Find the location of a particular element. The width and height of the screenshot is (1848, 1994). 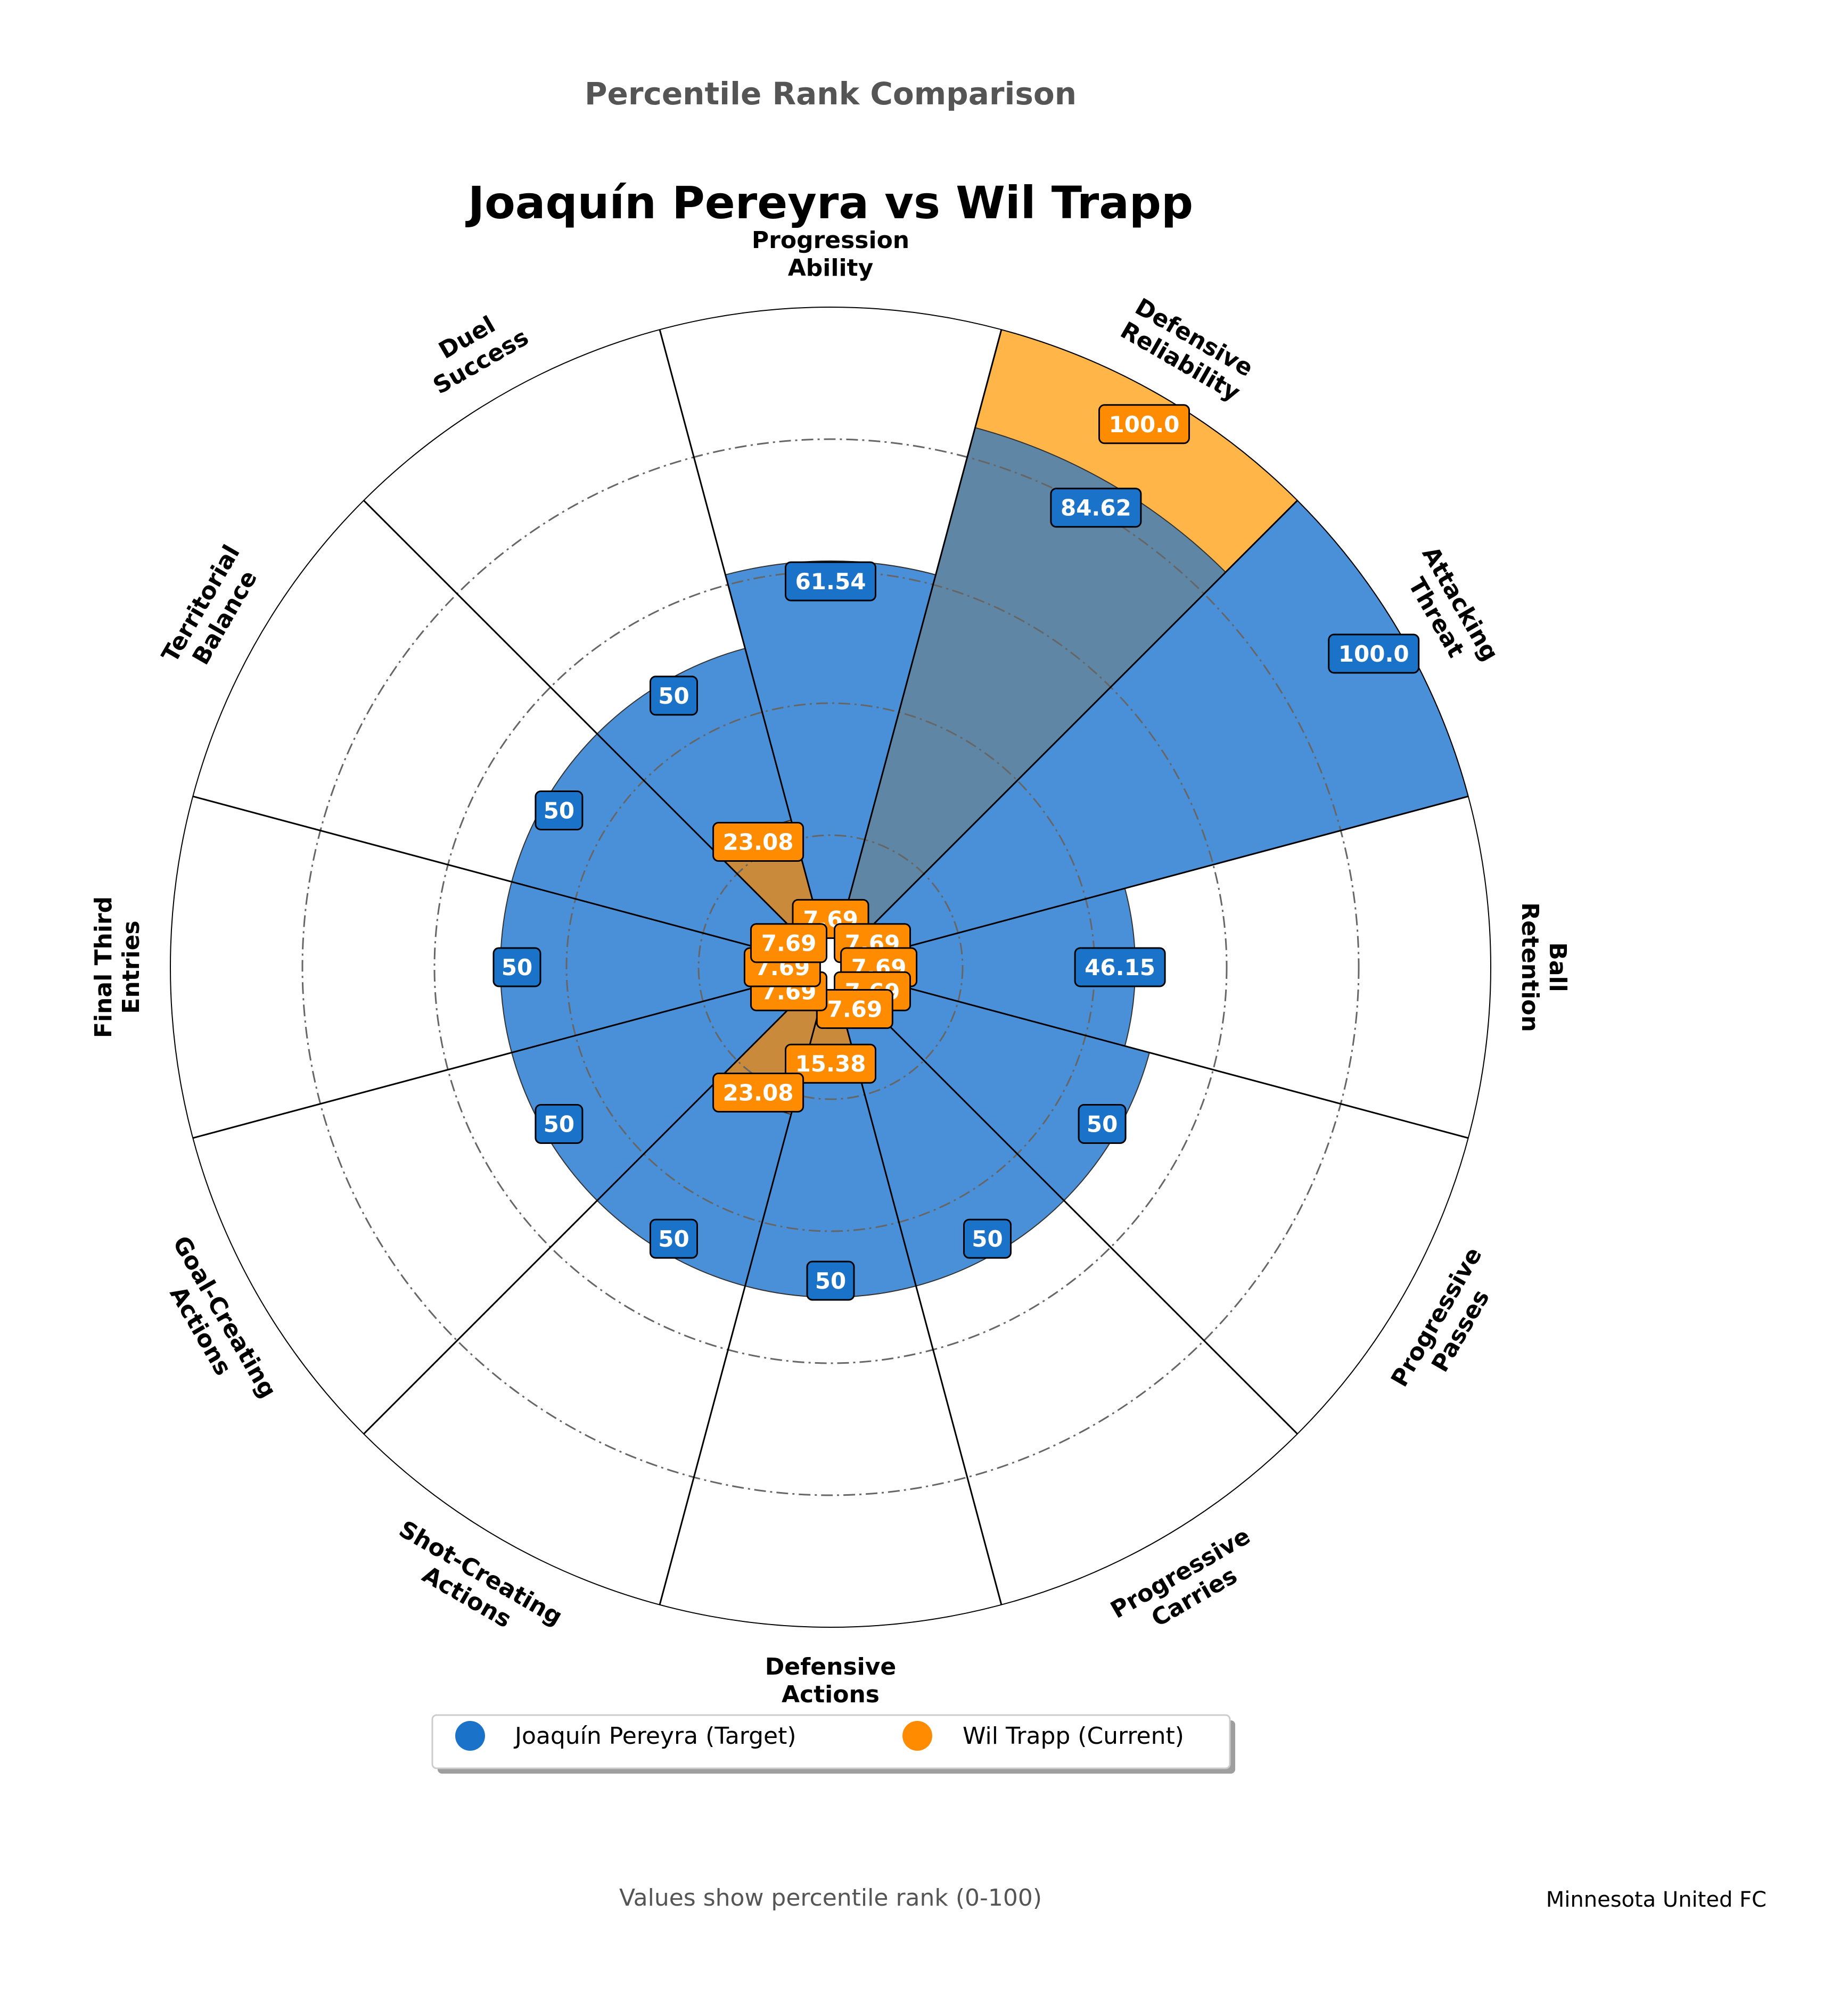

value-label-target-territorial-balance-text: 50 is located at coordinates (559, 811).